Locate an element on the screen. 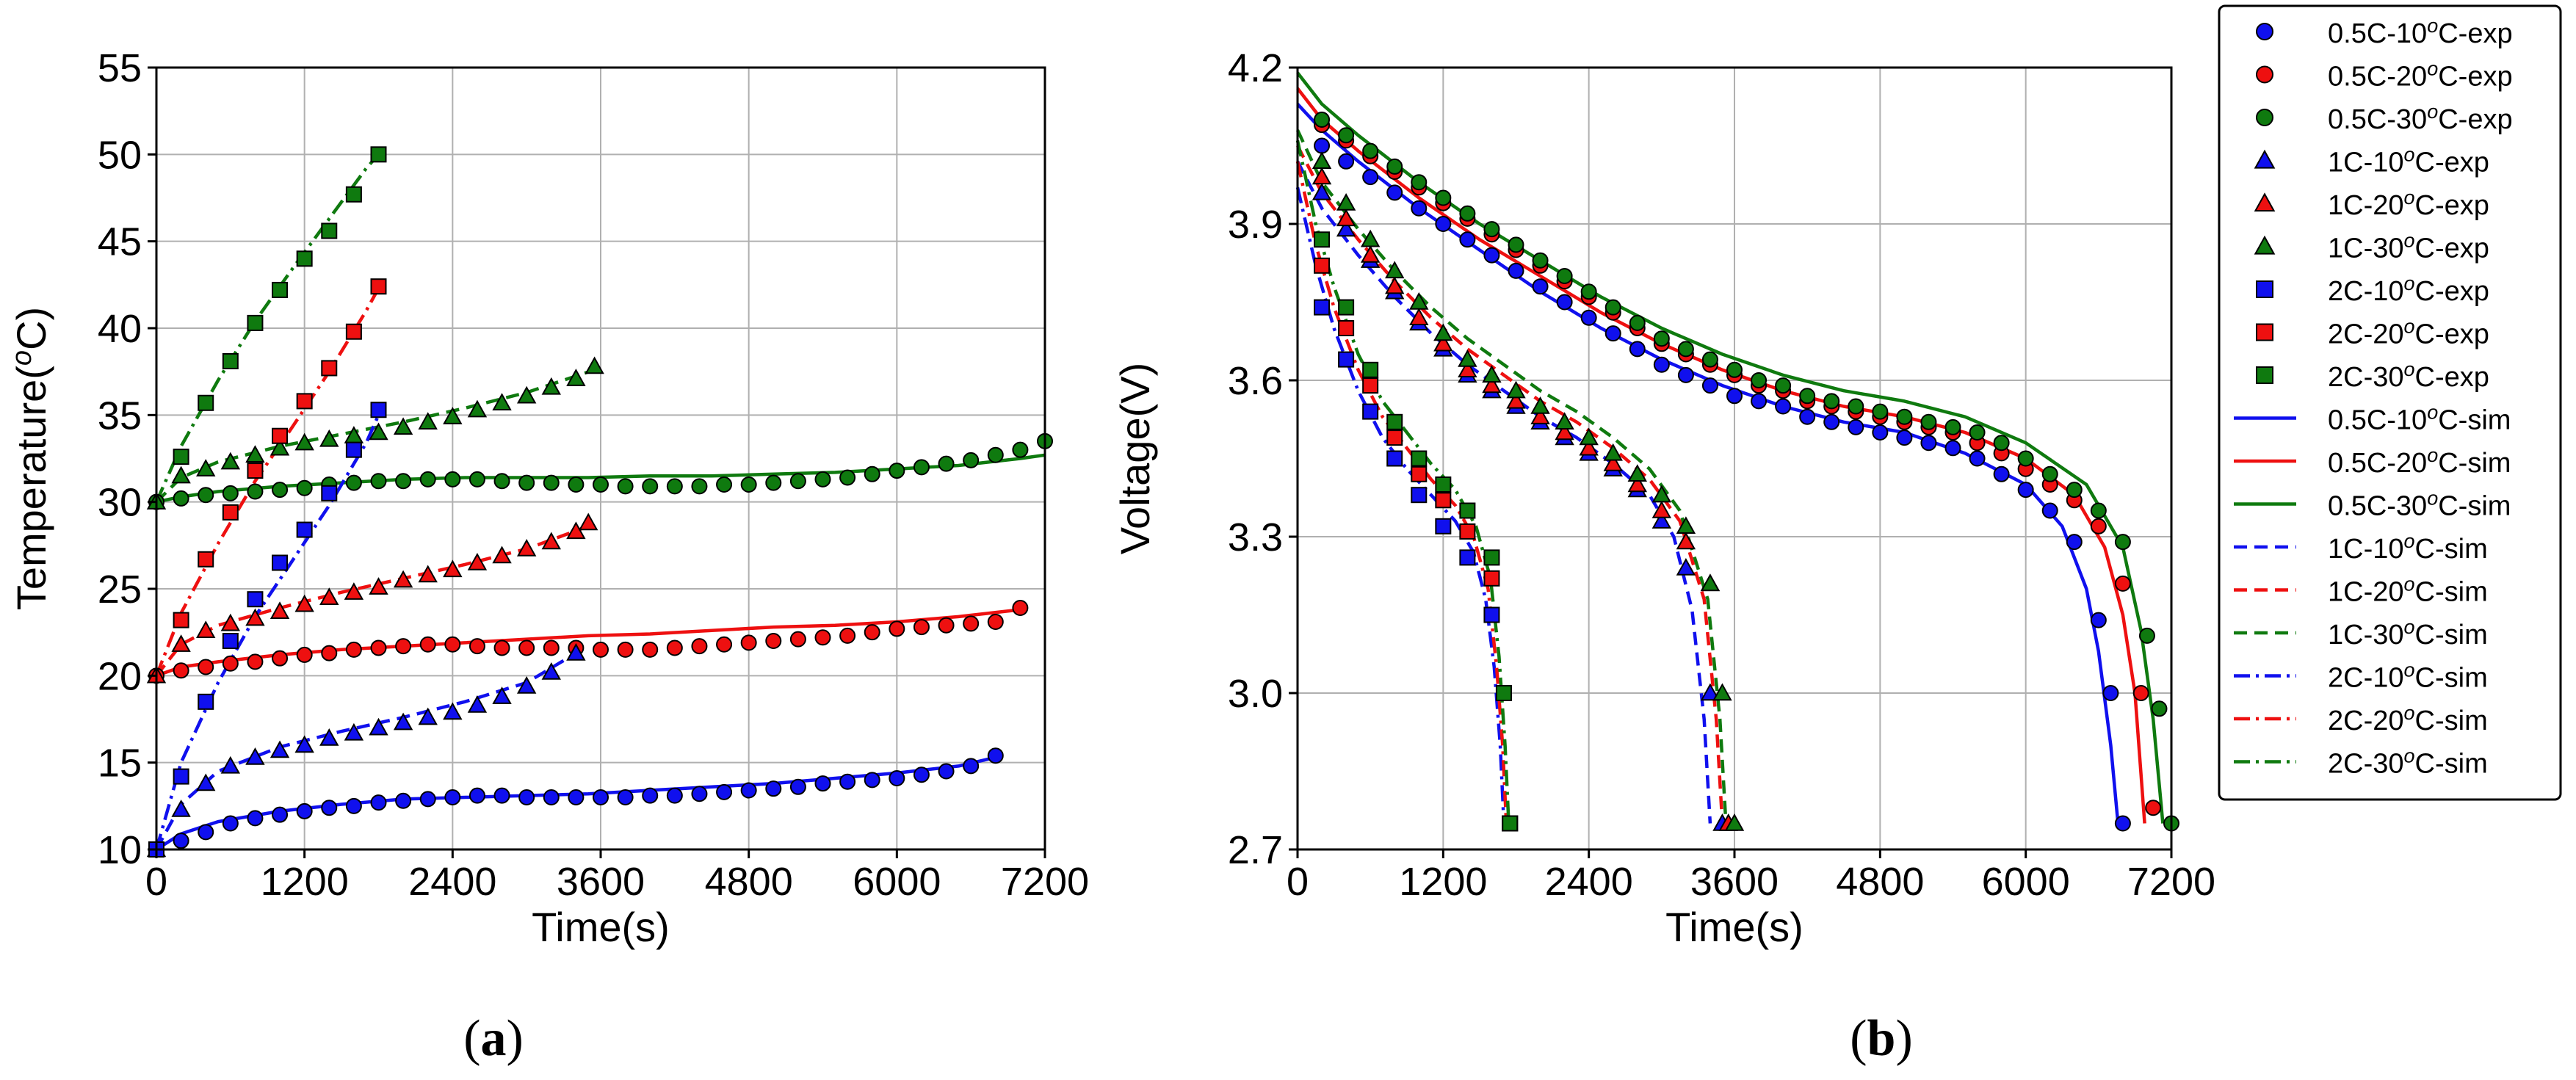 The image size is (2576, 1080). y-tick-label: 3.3 is located at coordinates (1255, 537).